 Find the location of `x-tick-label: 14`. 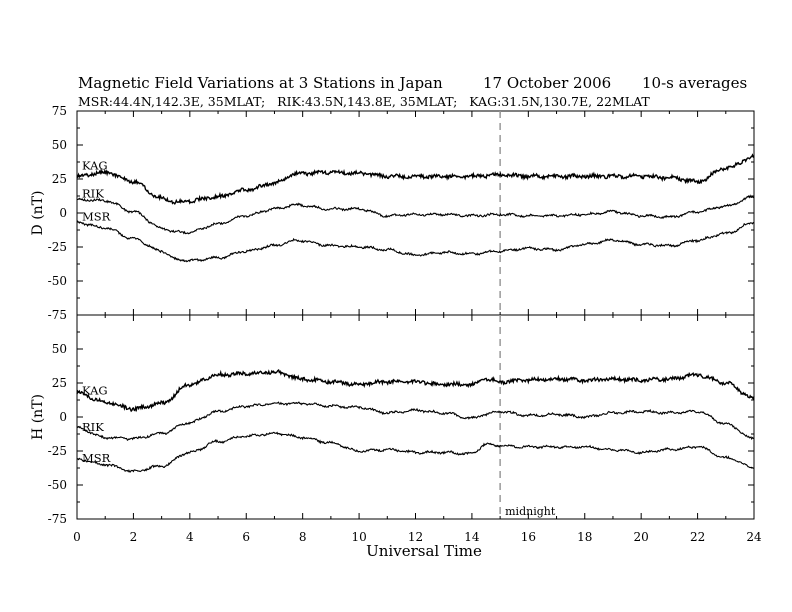

x-tick-label: 14 is located at coordinates (472, 537).